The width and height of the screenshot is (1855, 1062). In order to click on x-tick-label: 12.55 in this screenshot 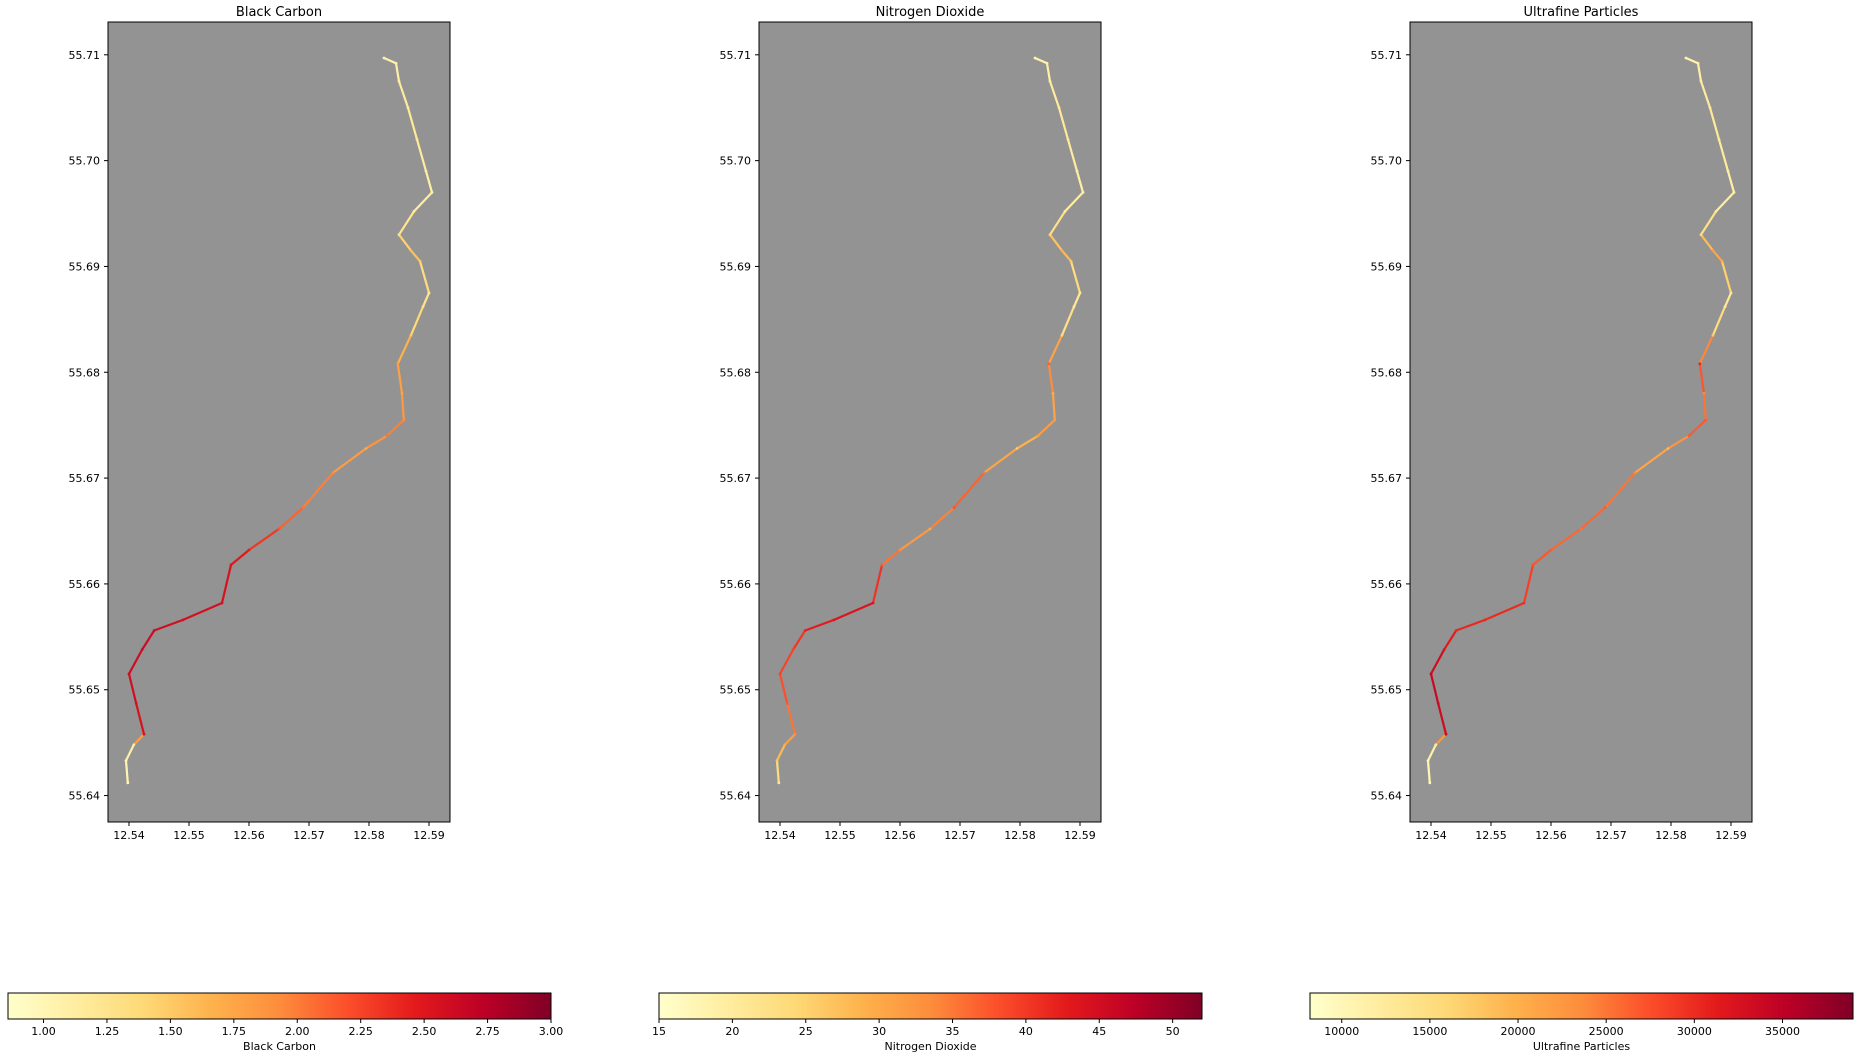, I will do `click(840, 835)`.